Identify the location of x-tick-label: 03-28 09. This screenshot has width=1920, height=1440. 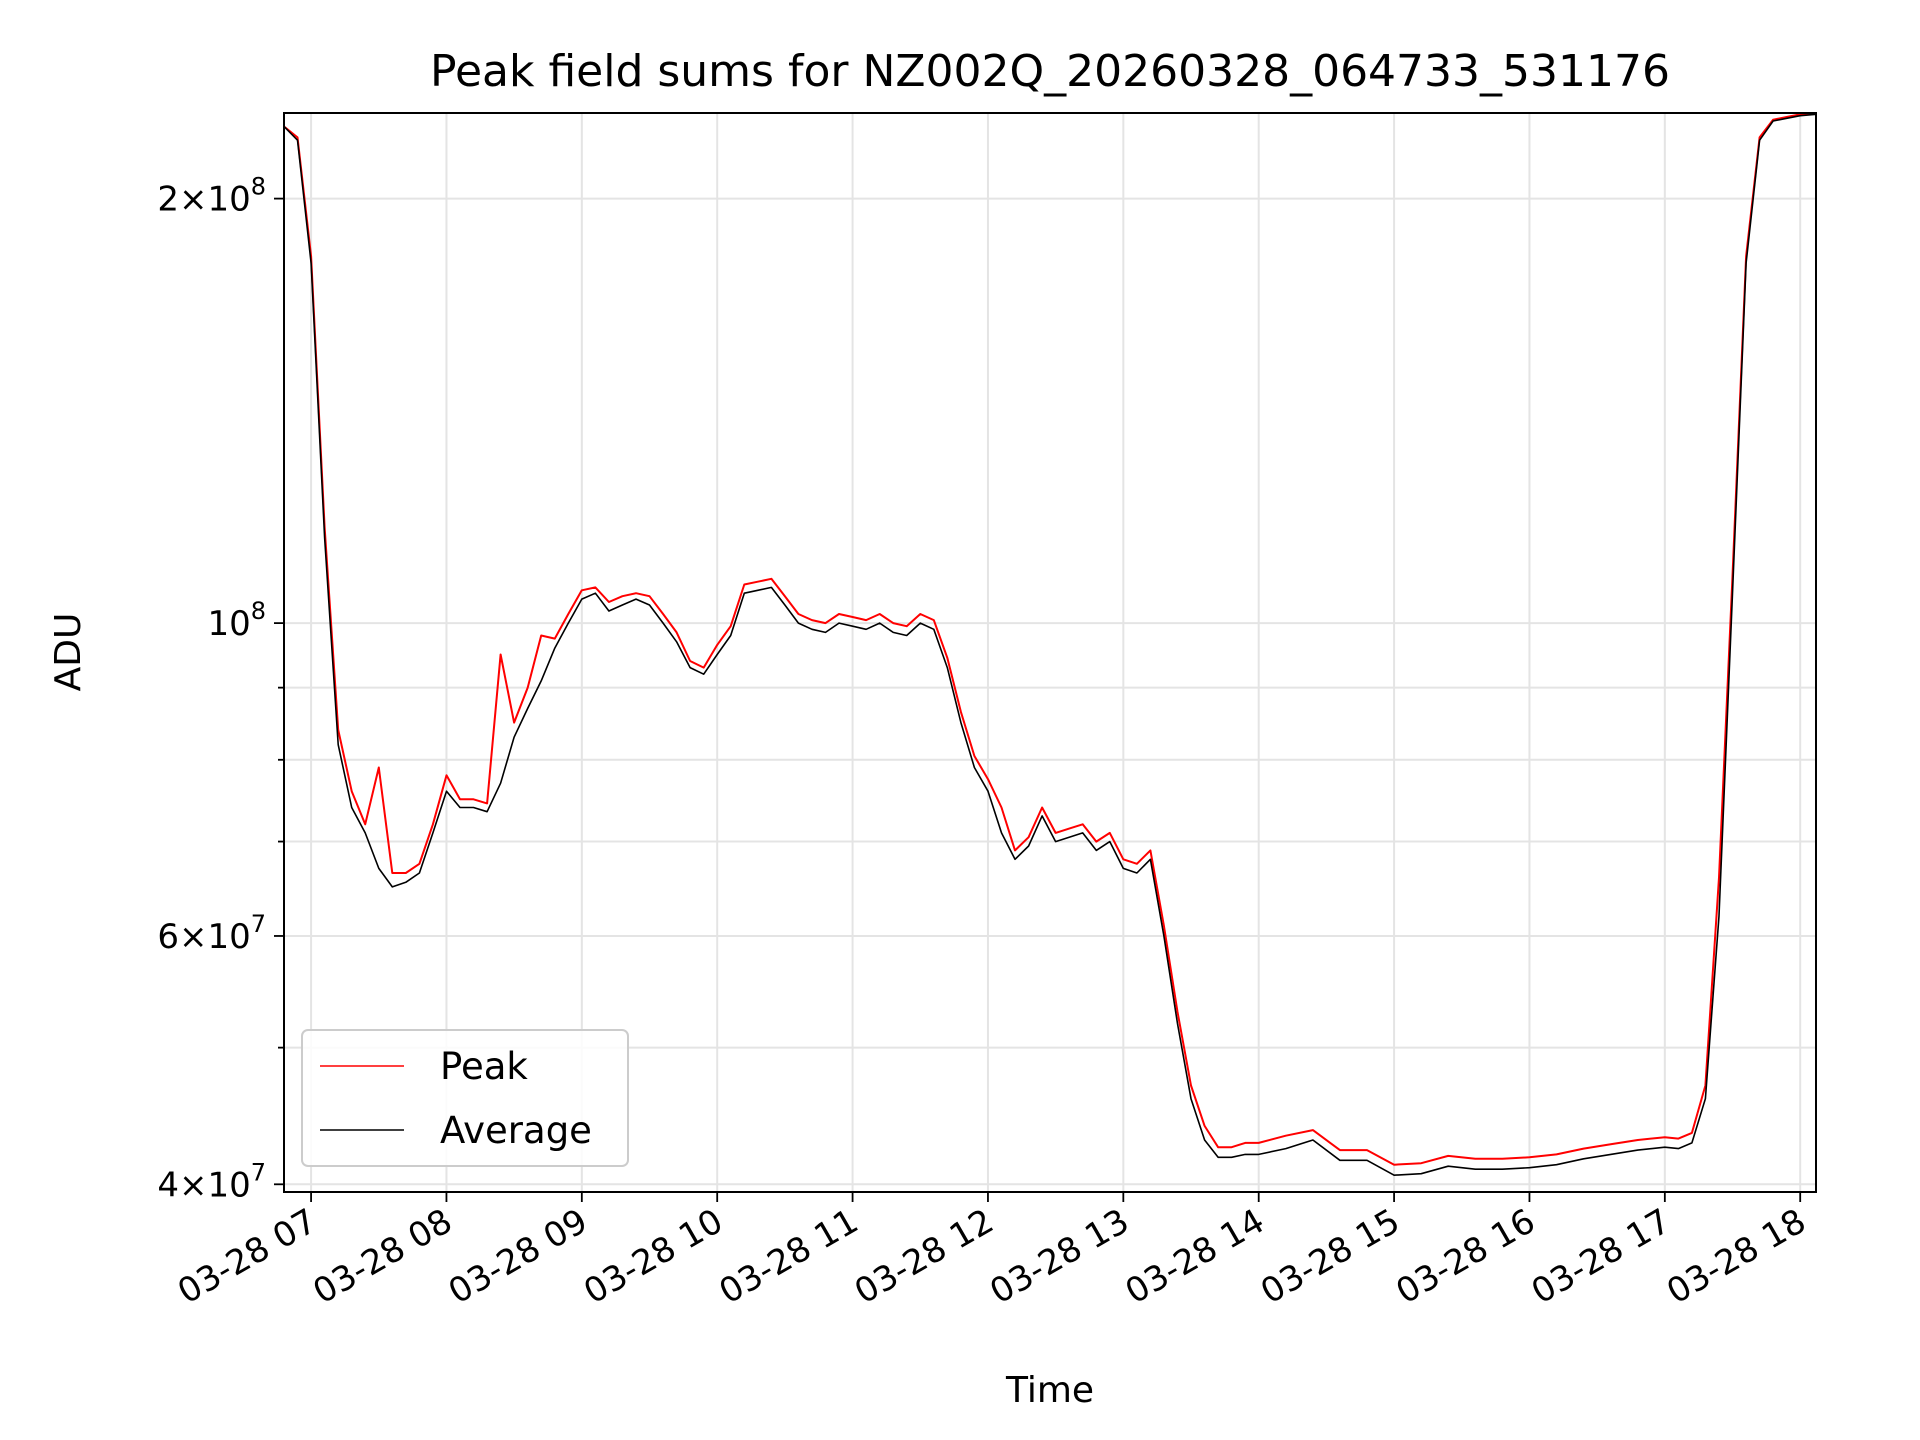
(518, 1256).